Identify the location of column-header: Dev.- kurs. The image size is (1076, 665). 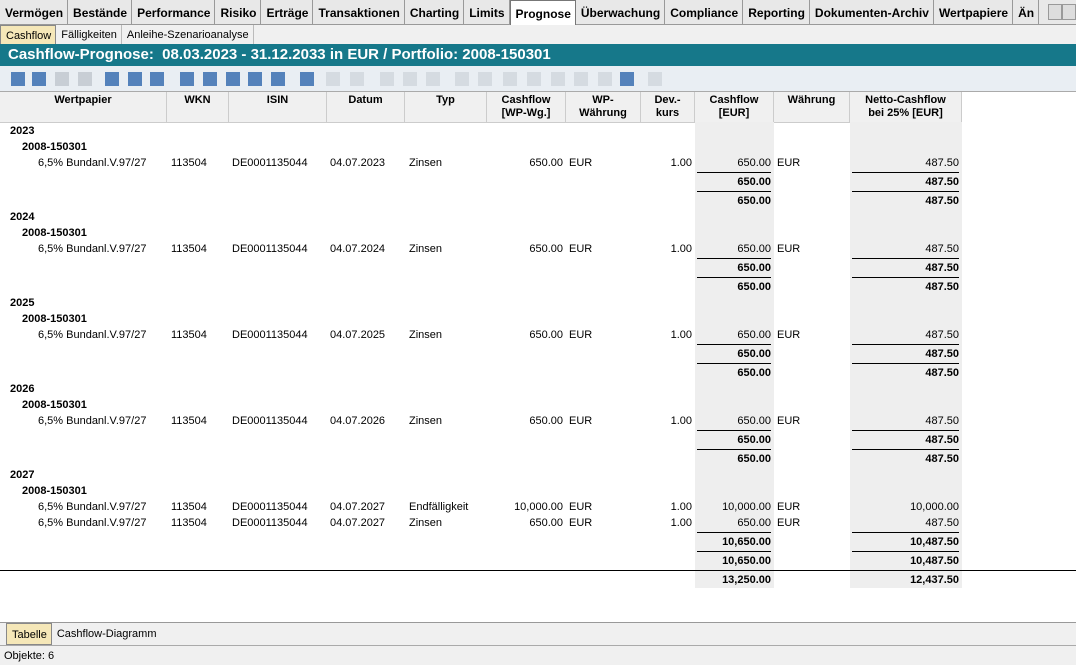
(668, 107).